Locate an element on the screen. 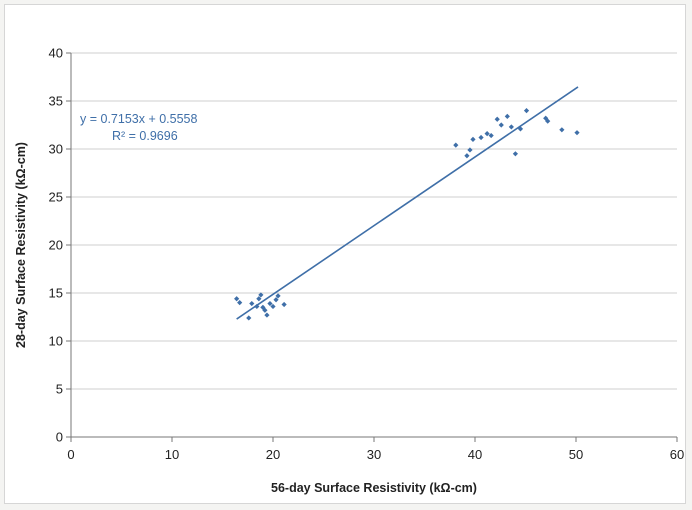  trendline-equation: y = 0.7153x + 0.5558 is located at coordinates (139, 119).